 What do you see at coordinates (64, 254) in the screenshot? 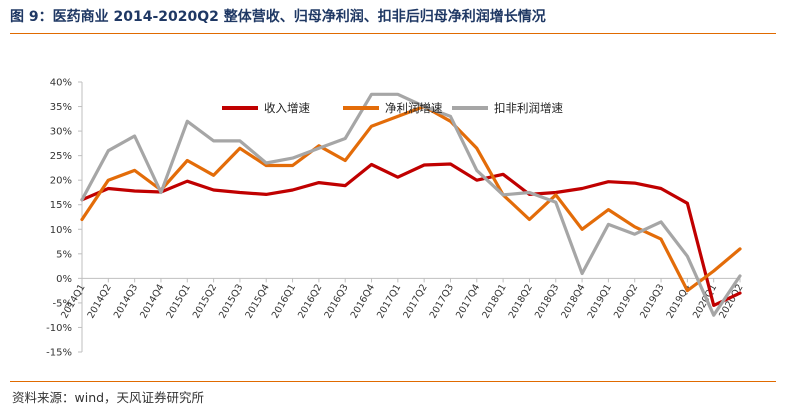
I see `y-tick-label: 5%` at bounding box center [64, 254].